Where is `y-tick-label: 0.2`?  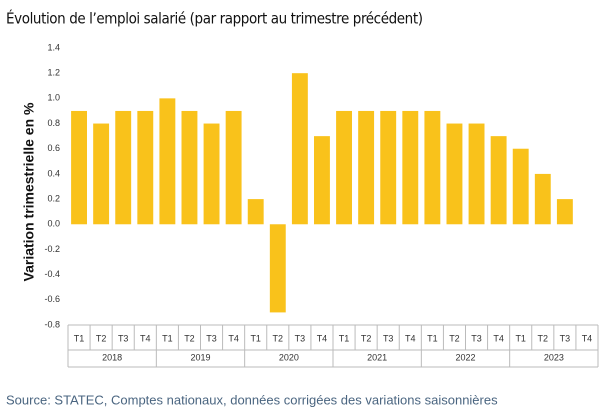
y-tick-label: 0.2 is located at coordinates (53, 198).